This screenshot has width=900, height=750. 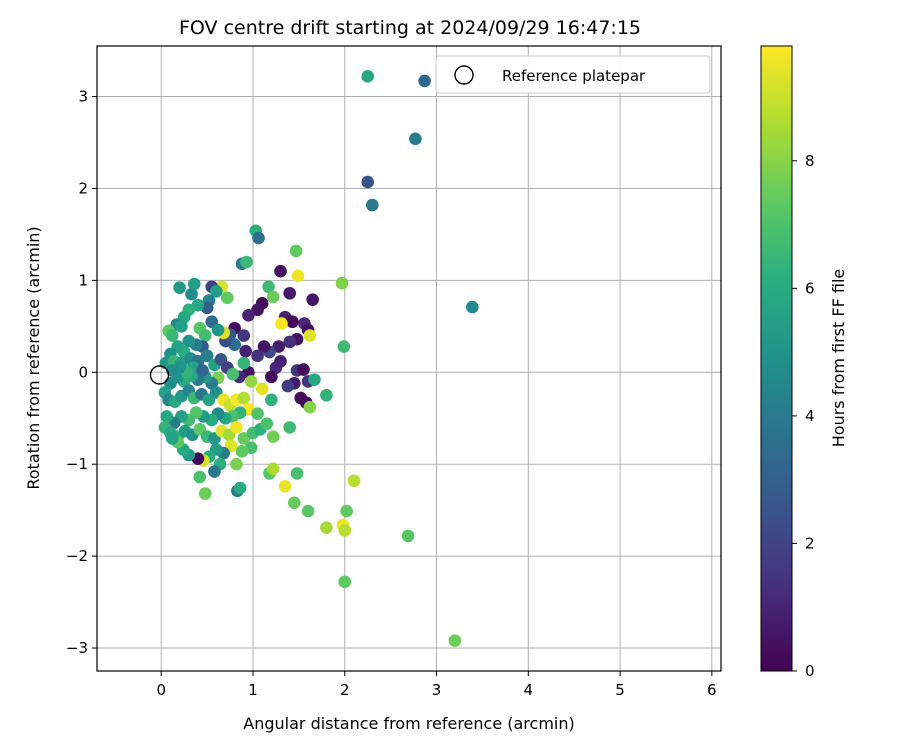 What do you see at coordinates (345, 690) in the screenshot?
I see `x-tick-label: 2` at bounding box center [345, 690].